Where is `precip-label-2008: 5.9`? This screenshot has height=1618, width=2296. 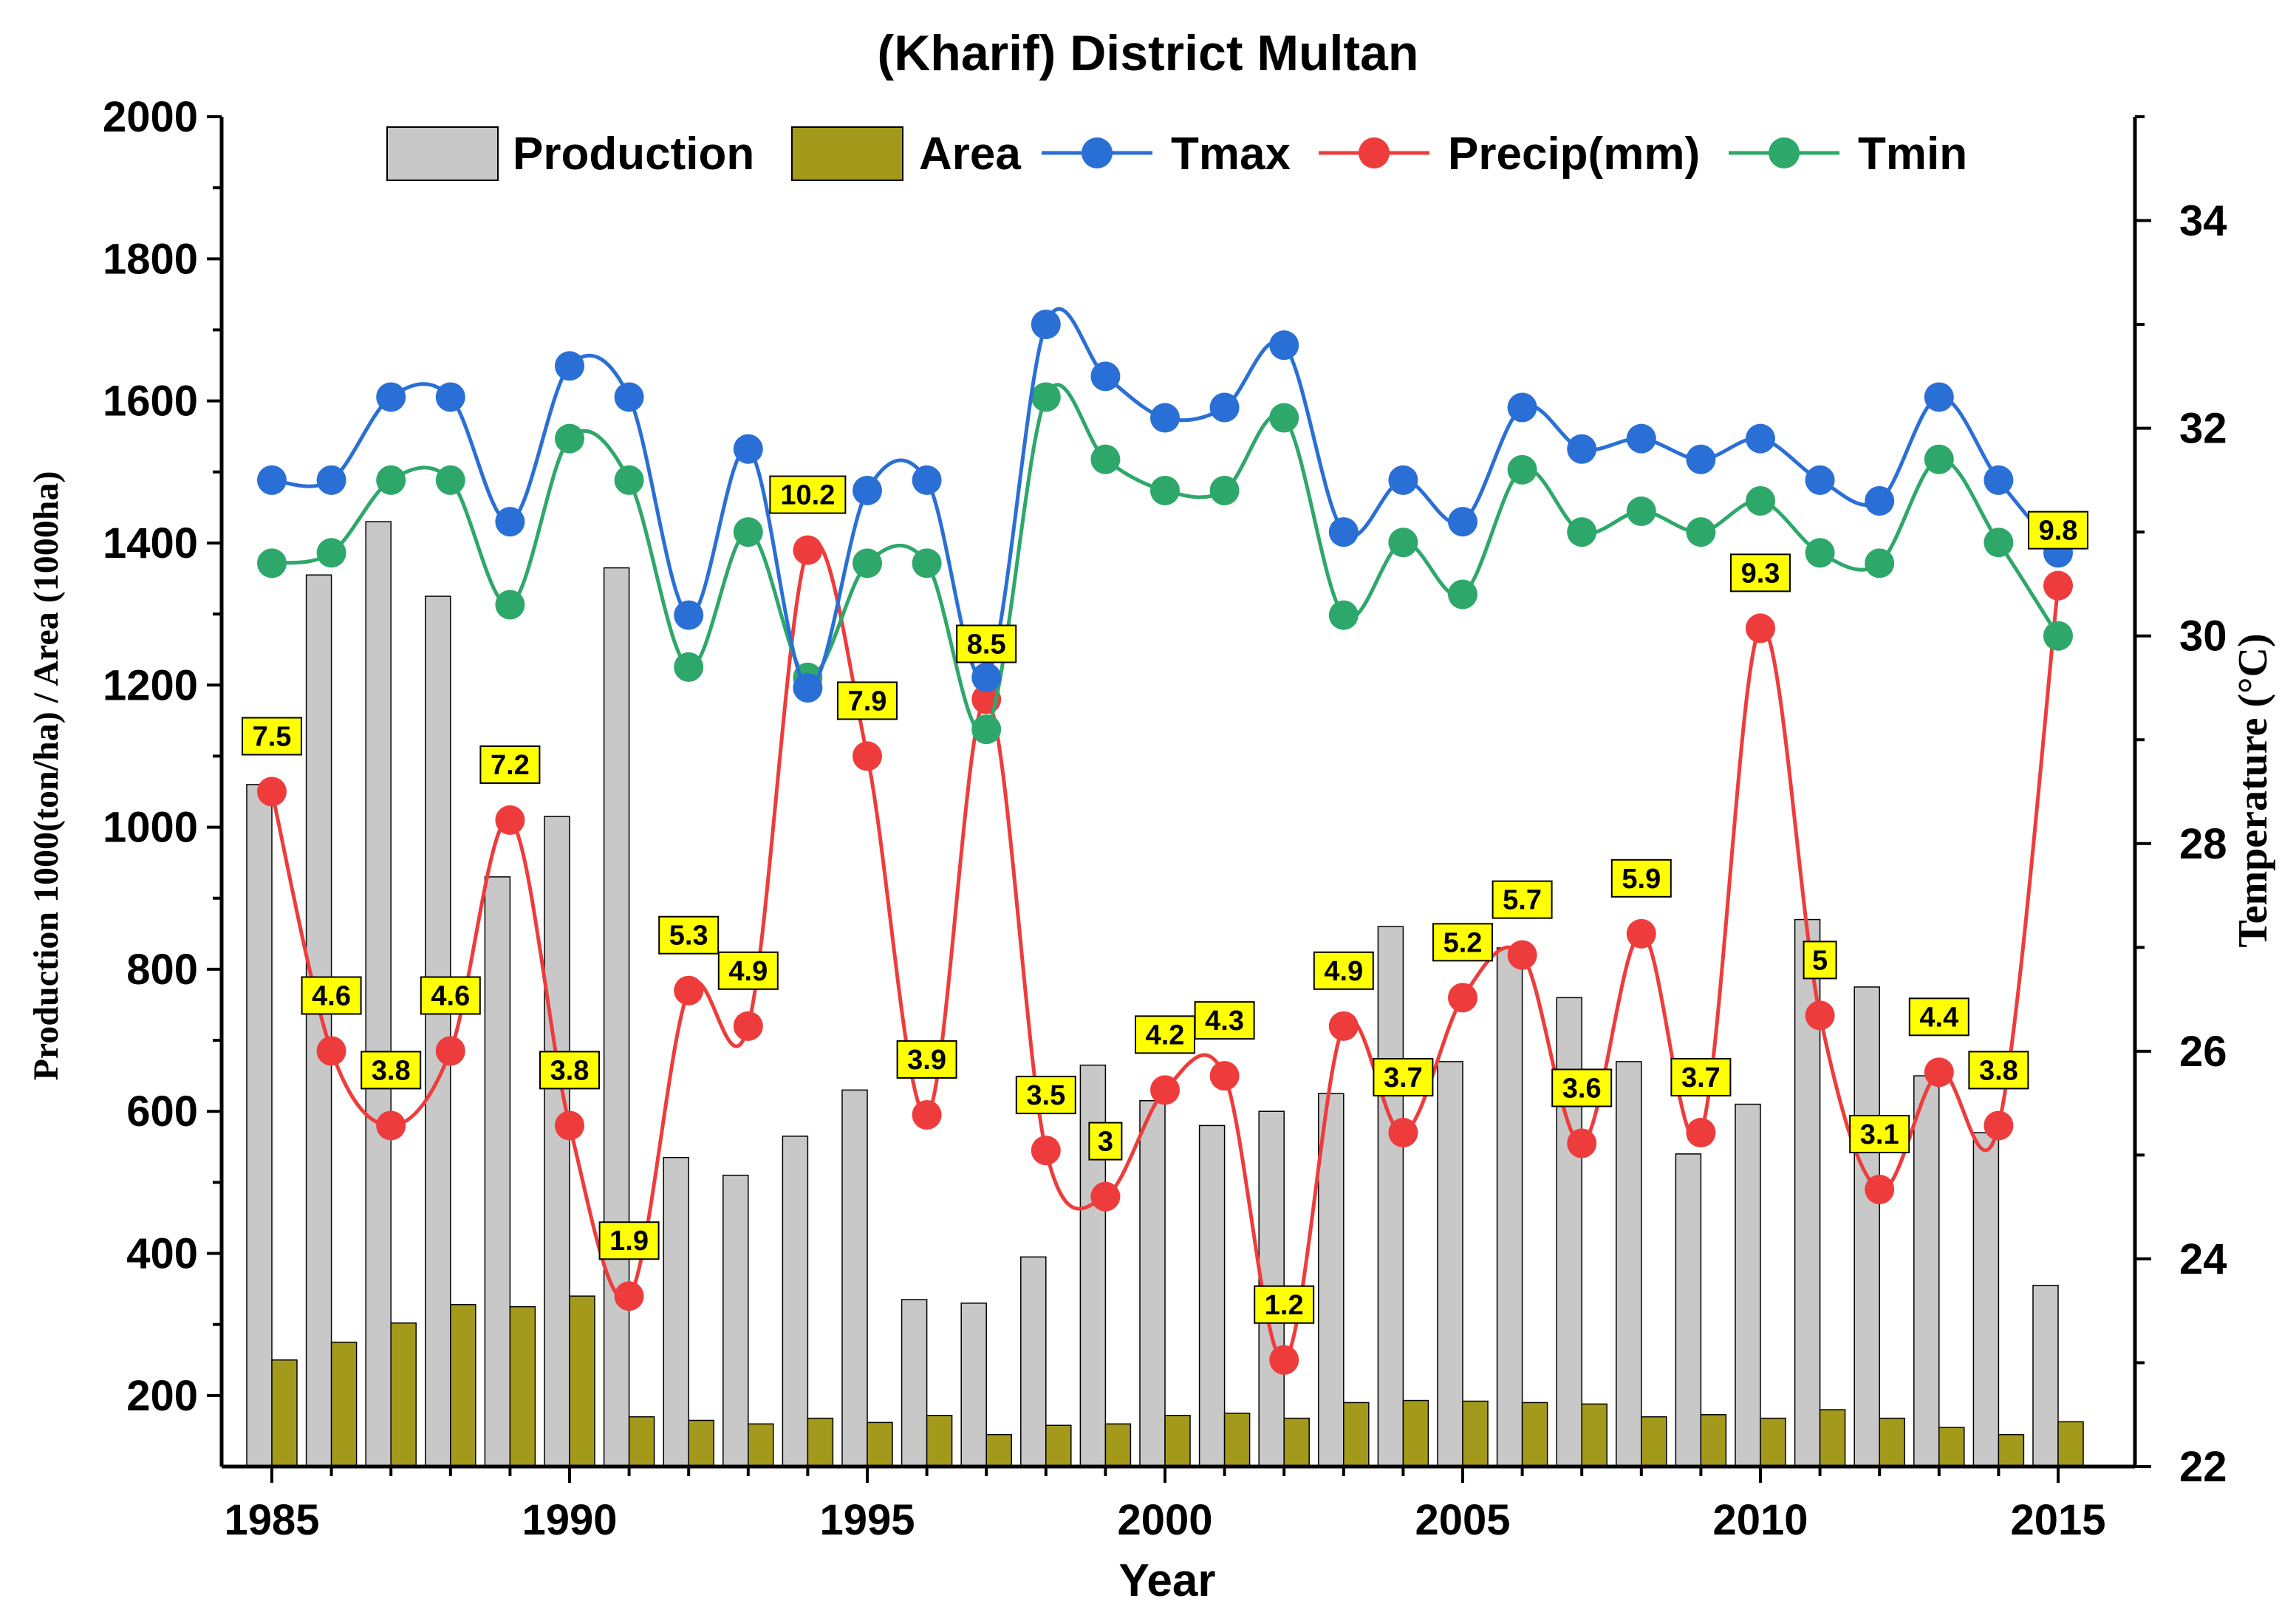
precip-label-2008: 5.9 is located at coordinates (1642, 880).